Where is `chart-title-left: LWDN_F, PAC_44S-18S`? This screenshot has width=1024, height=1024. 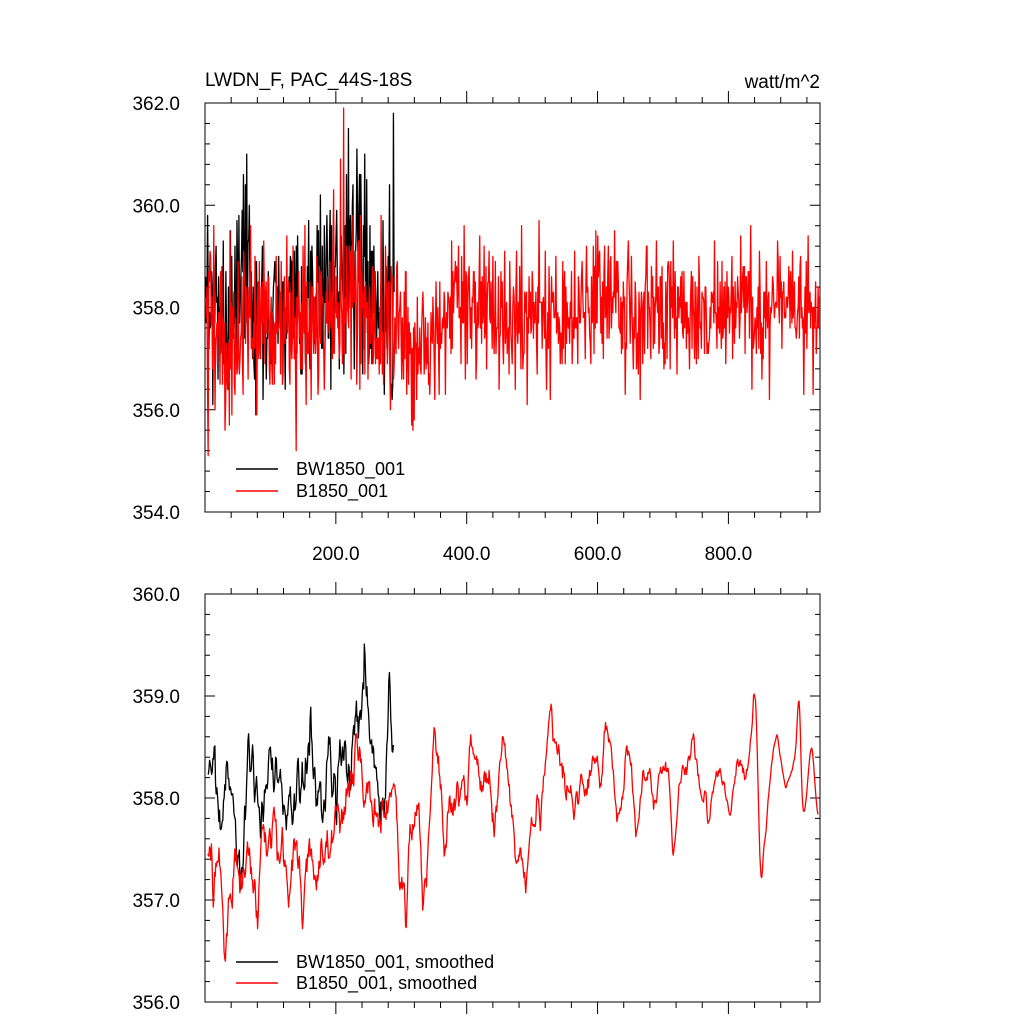 chart-title-left: LWDN_F, PAC_44S-18S is located at coordinates (308, 80).